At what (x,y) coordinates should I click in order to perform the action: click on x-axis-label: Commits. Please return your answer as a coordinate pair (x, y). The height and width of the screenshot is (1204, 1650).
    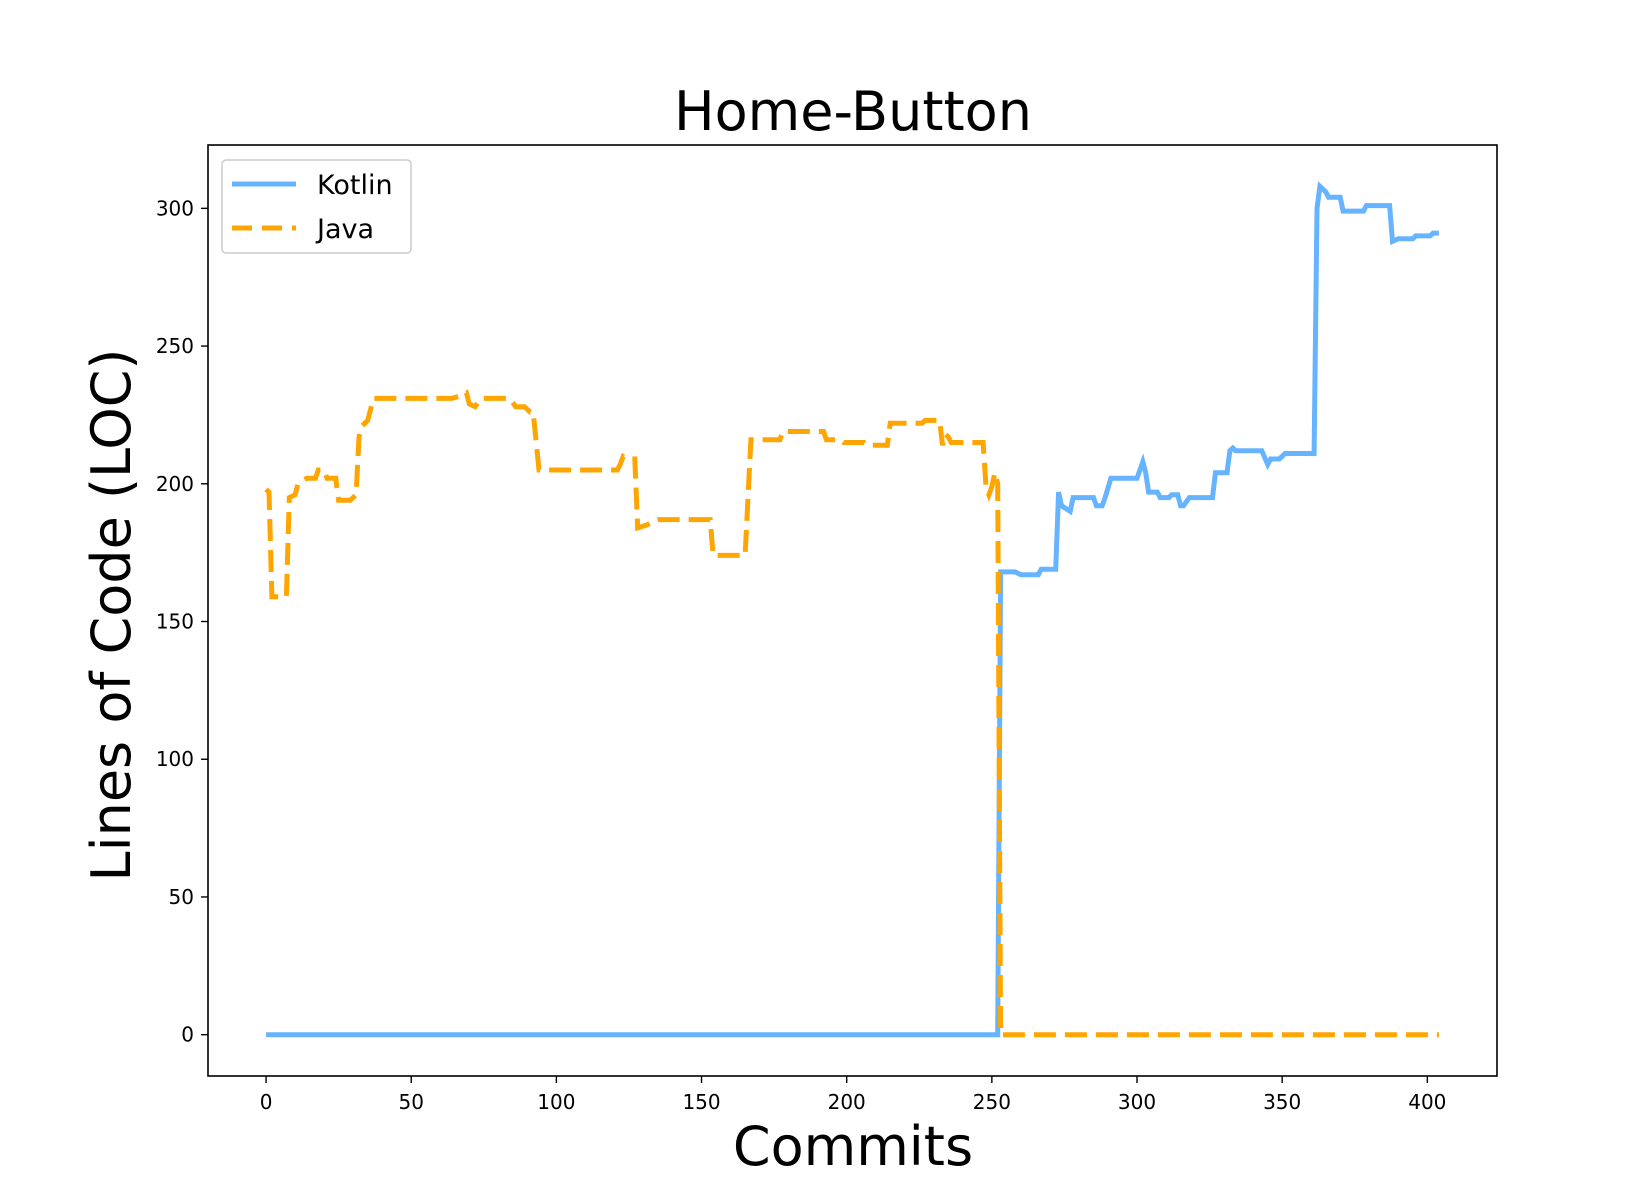
    Looking at the image, I should click on (853, 1146).